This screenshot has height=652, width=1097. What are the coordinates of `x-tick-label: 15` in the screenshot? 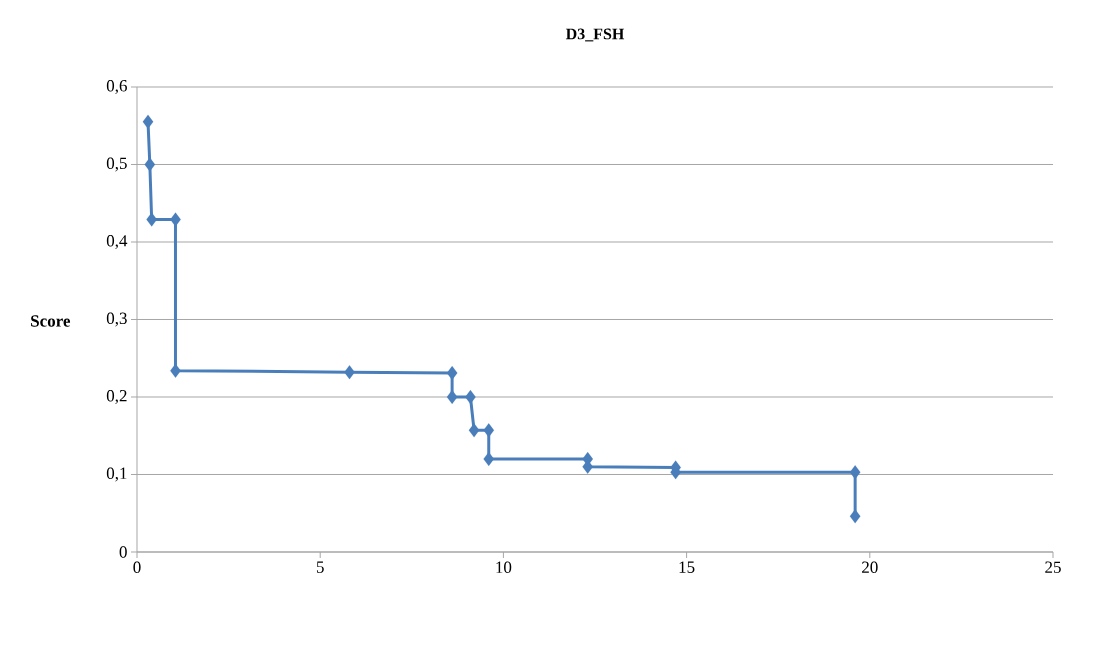 It's located at (687, 567).